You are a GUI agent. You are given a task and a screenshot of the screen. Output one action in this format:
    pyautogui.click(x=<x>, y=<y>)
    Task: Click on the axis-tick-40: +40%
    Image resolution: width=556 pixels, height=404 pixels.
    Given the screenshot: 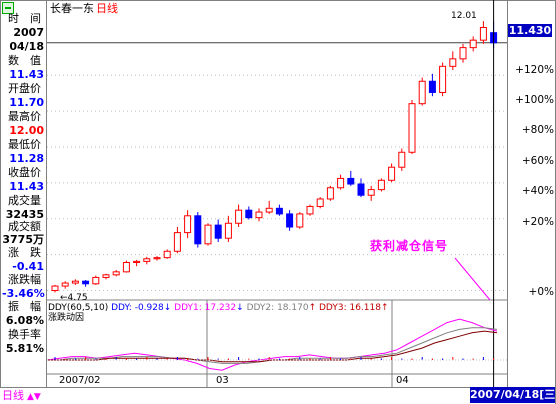 What is the action you would take?
    pyautogui.click(x=537, y=191)
    